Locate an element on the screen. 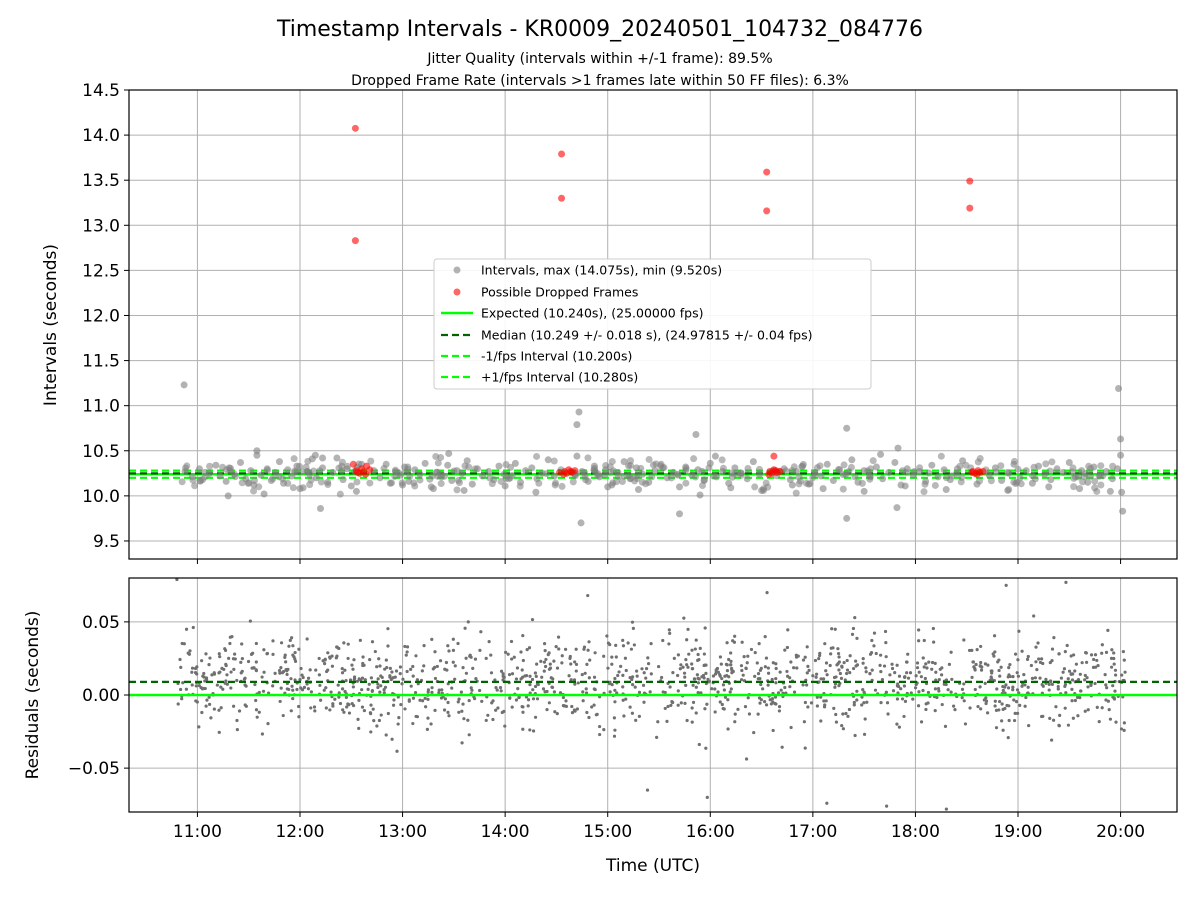 Image resolution: width=1200 pixels, height=900 pixels. x-tick-label: 18:00 is located at coordinates (915, 832).